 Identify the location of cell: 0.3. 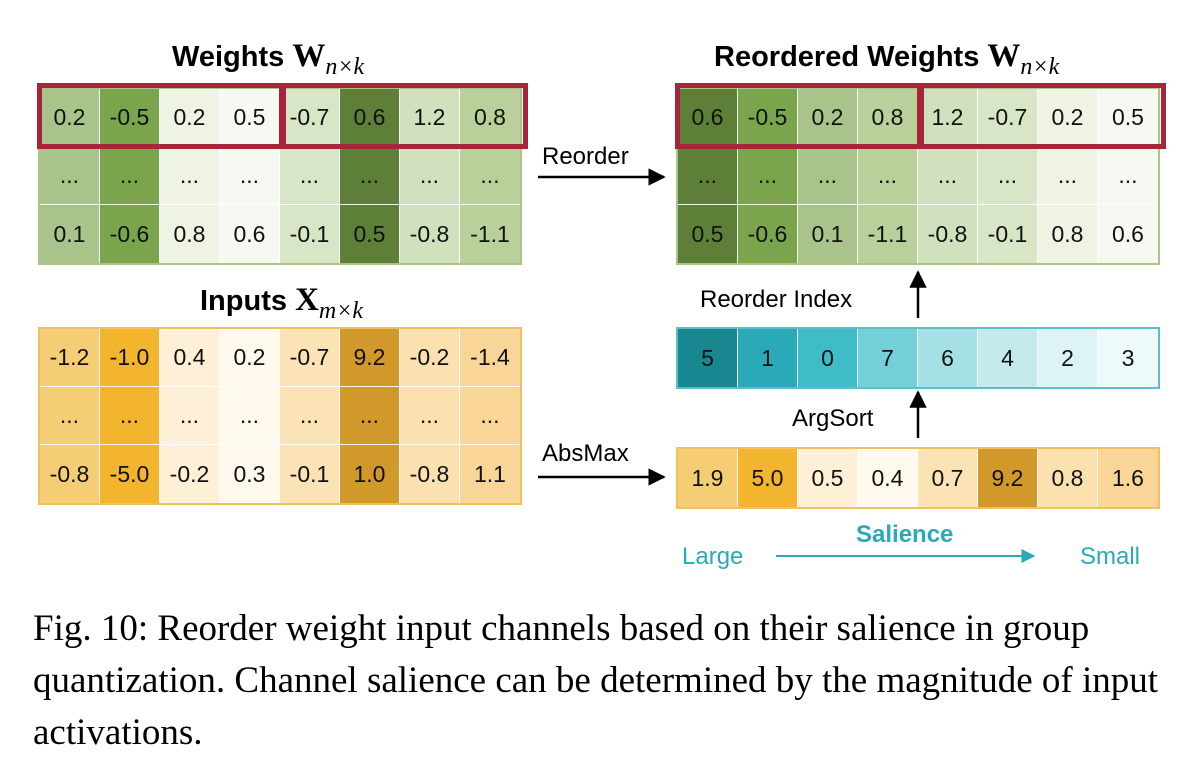
(250, 474).